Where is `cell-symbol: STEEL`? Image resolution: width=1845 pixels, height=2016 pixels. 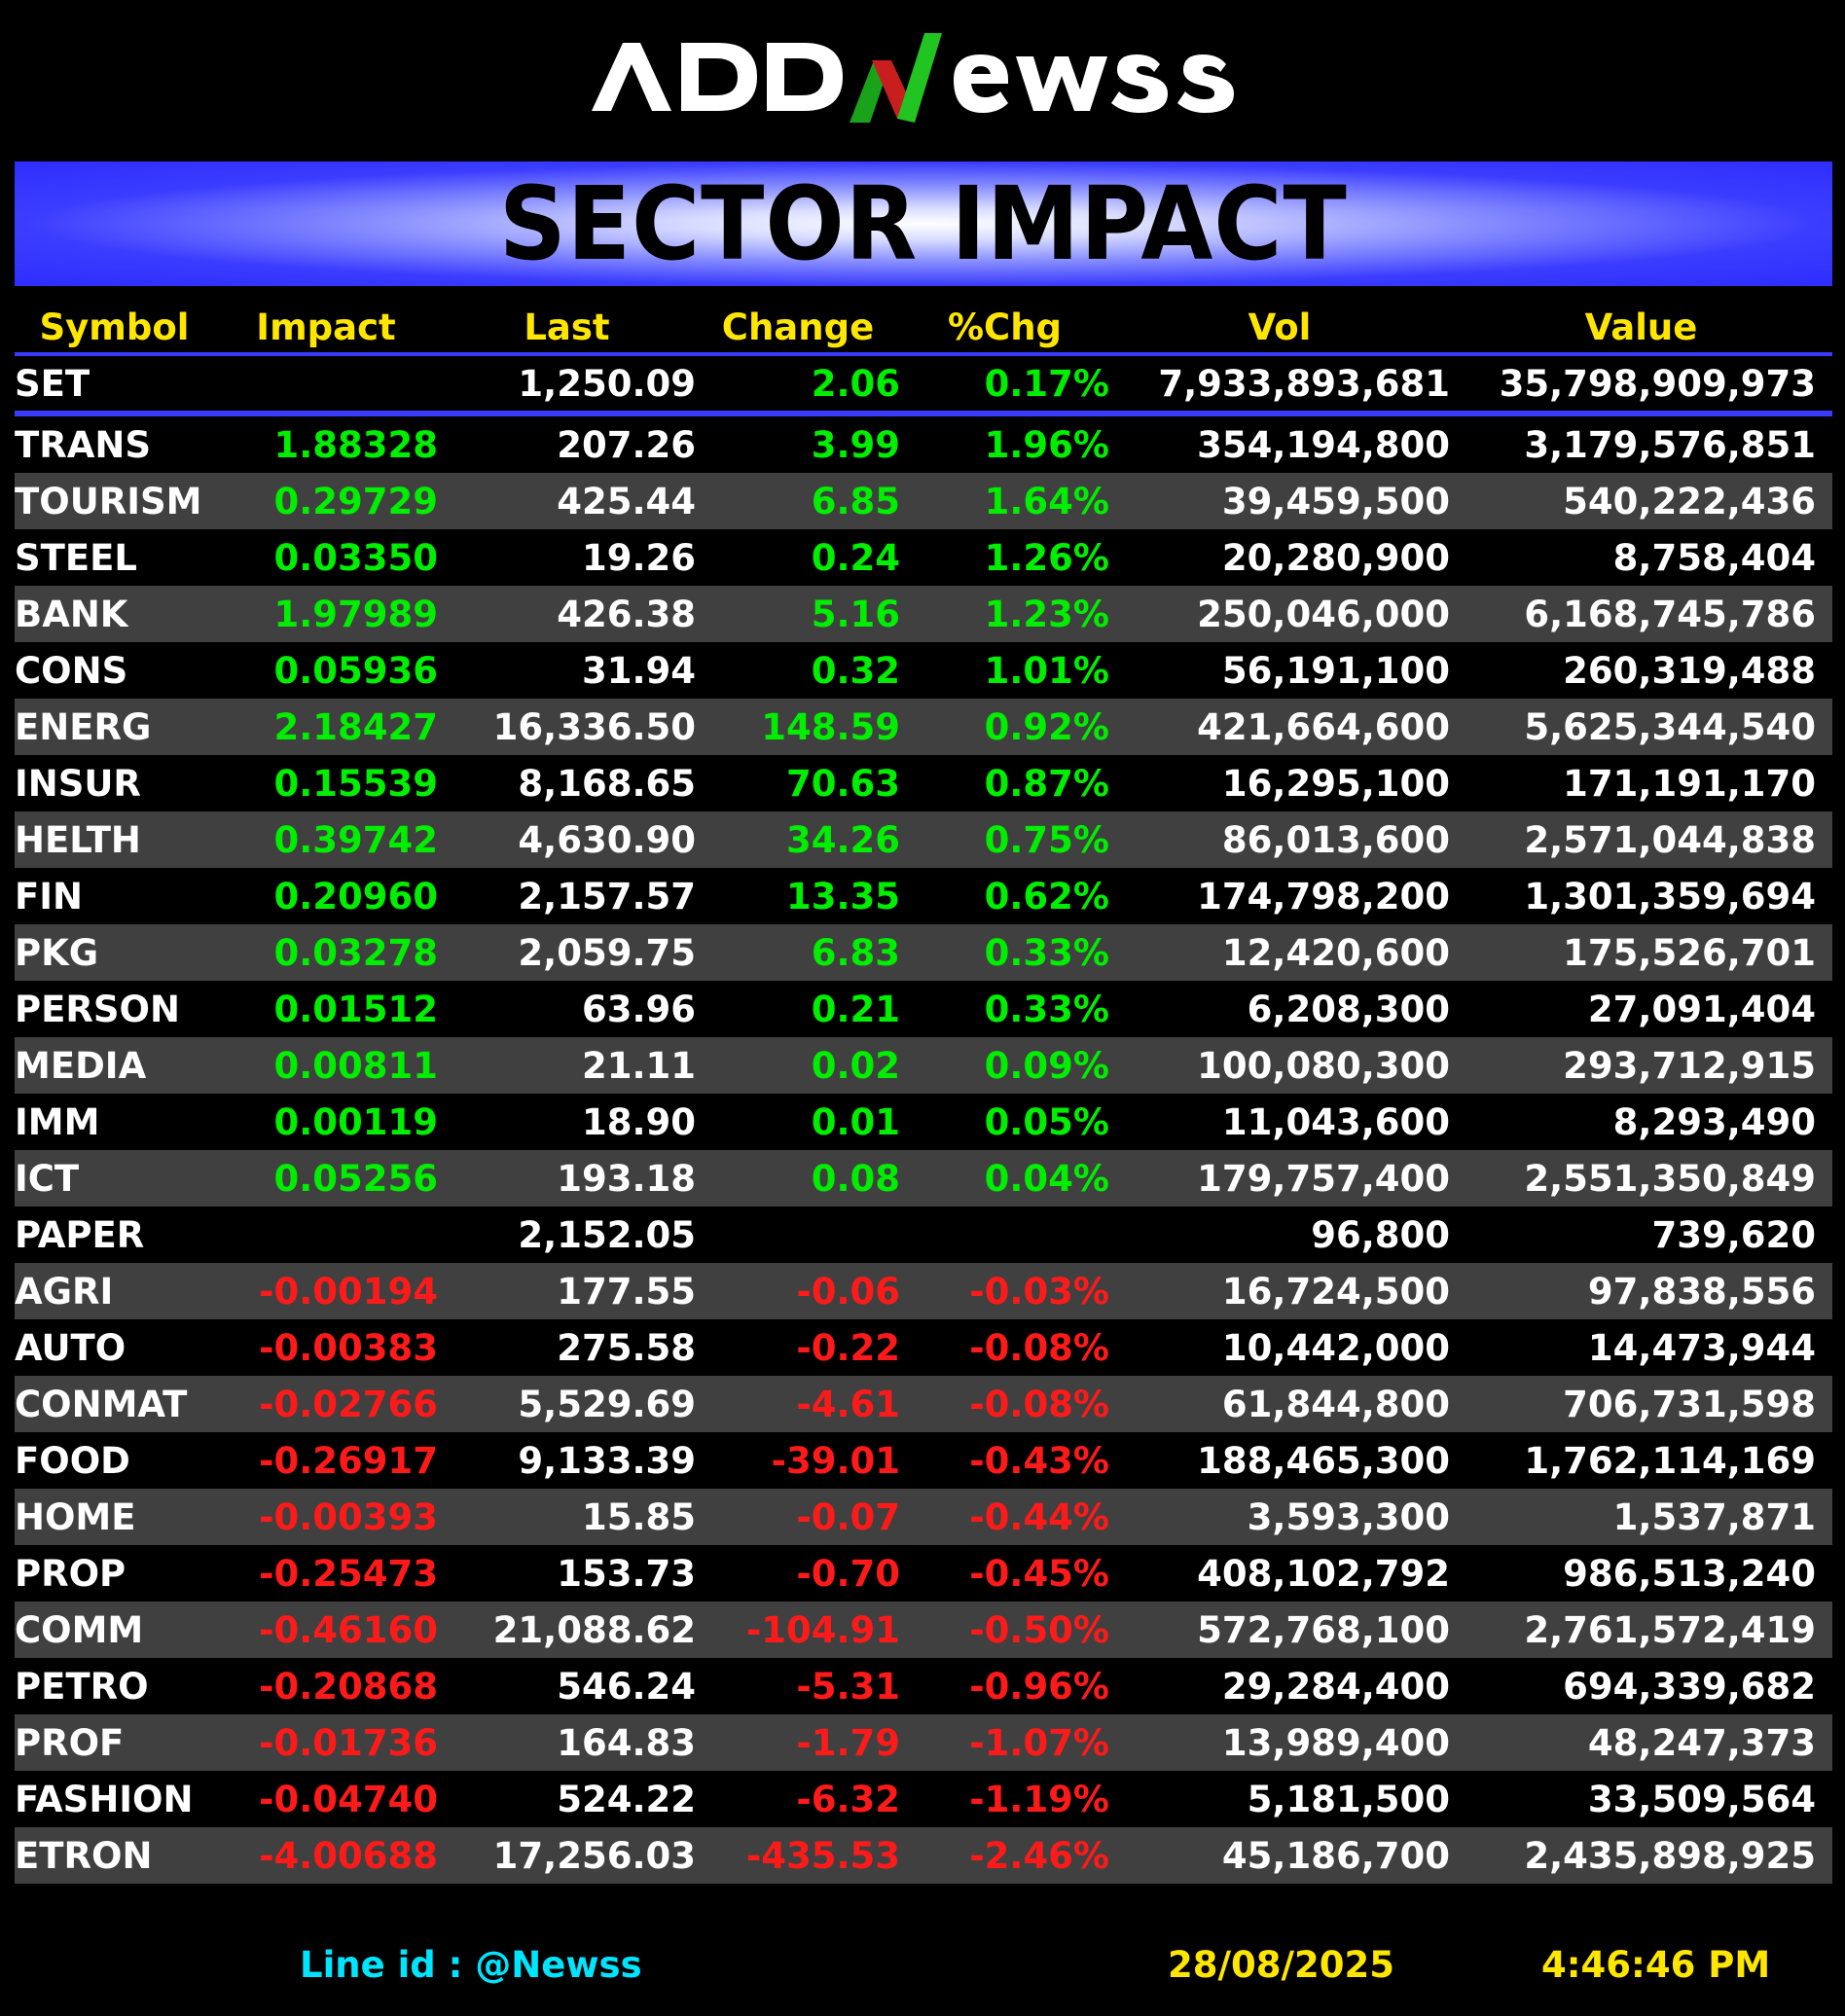 cell-symbol: STEEL is located at coordinates (76, 557).